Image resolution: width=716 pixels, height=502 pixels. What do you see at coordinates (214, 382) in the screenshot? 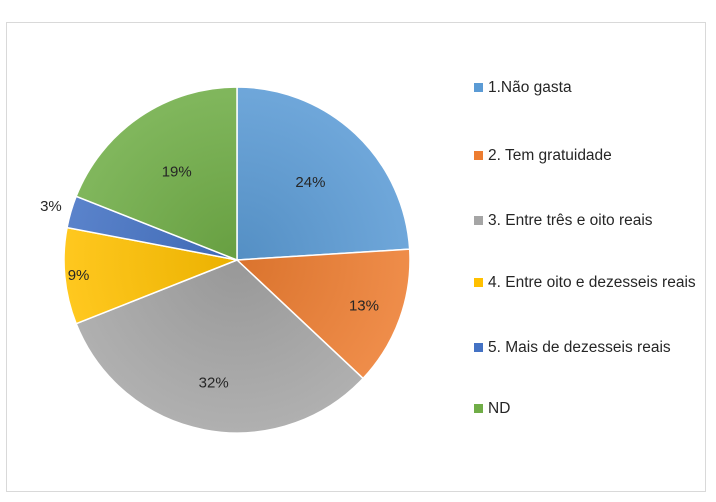
I see `pie-data-label-3: 32%` at bounding box center [214, 382].